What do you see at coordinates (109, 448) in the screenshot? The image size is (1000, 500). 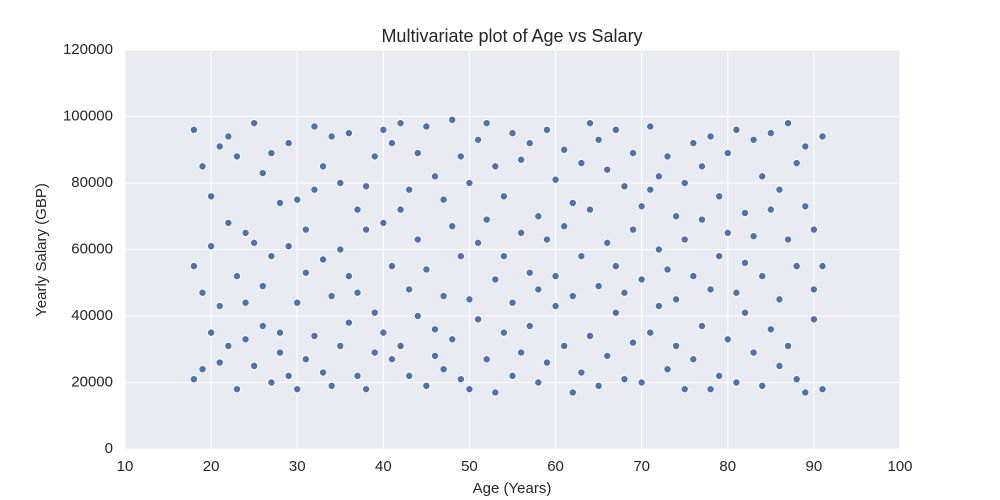 I see `y-tick-label: 0` at bounding box center [109, 448].